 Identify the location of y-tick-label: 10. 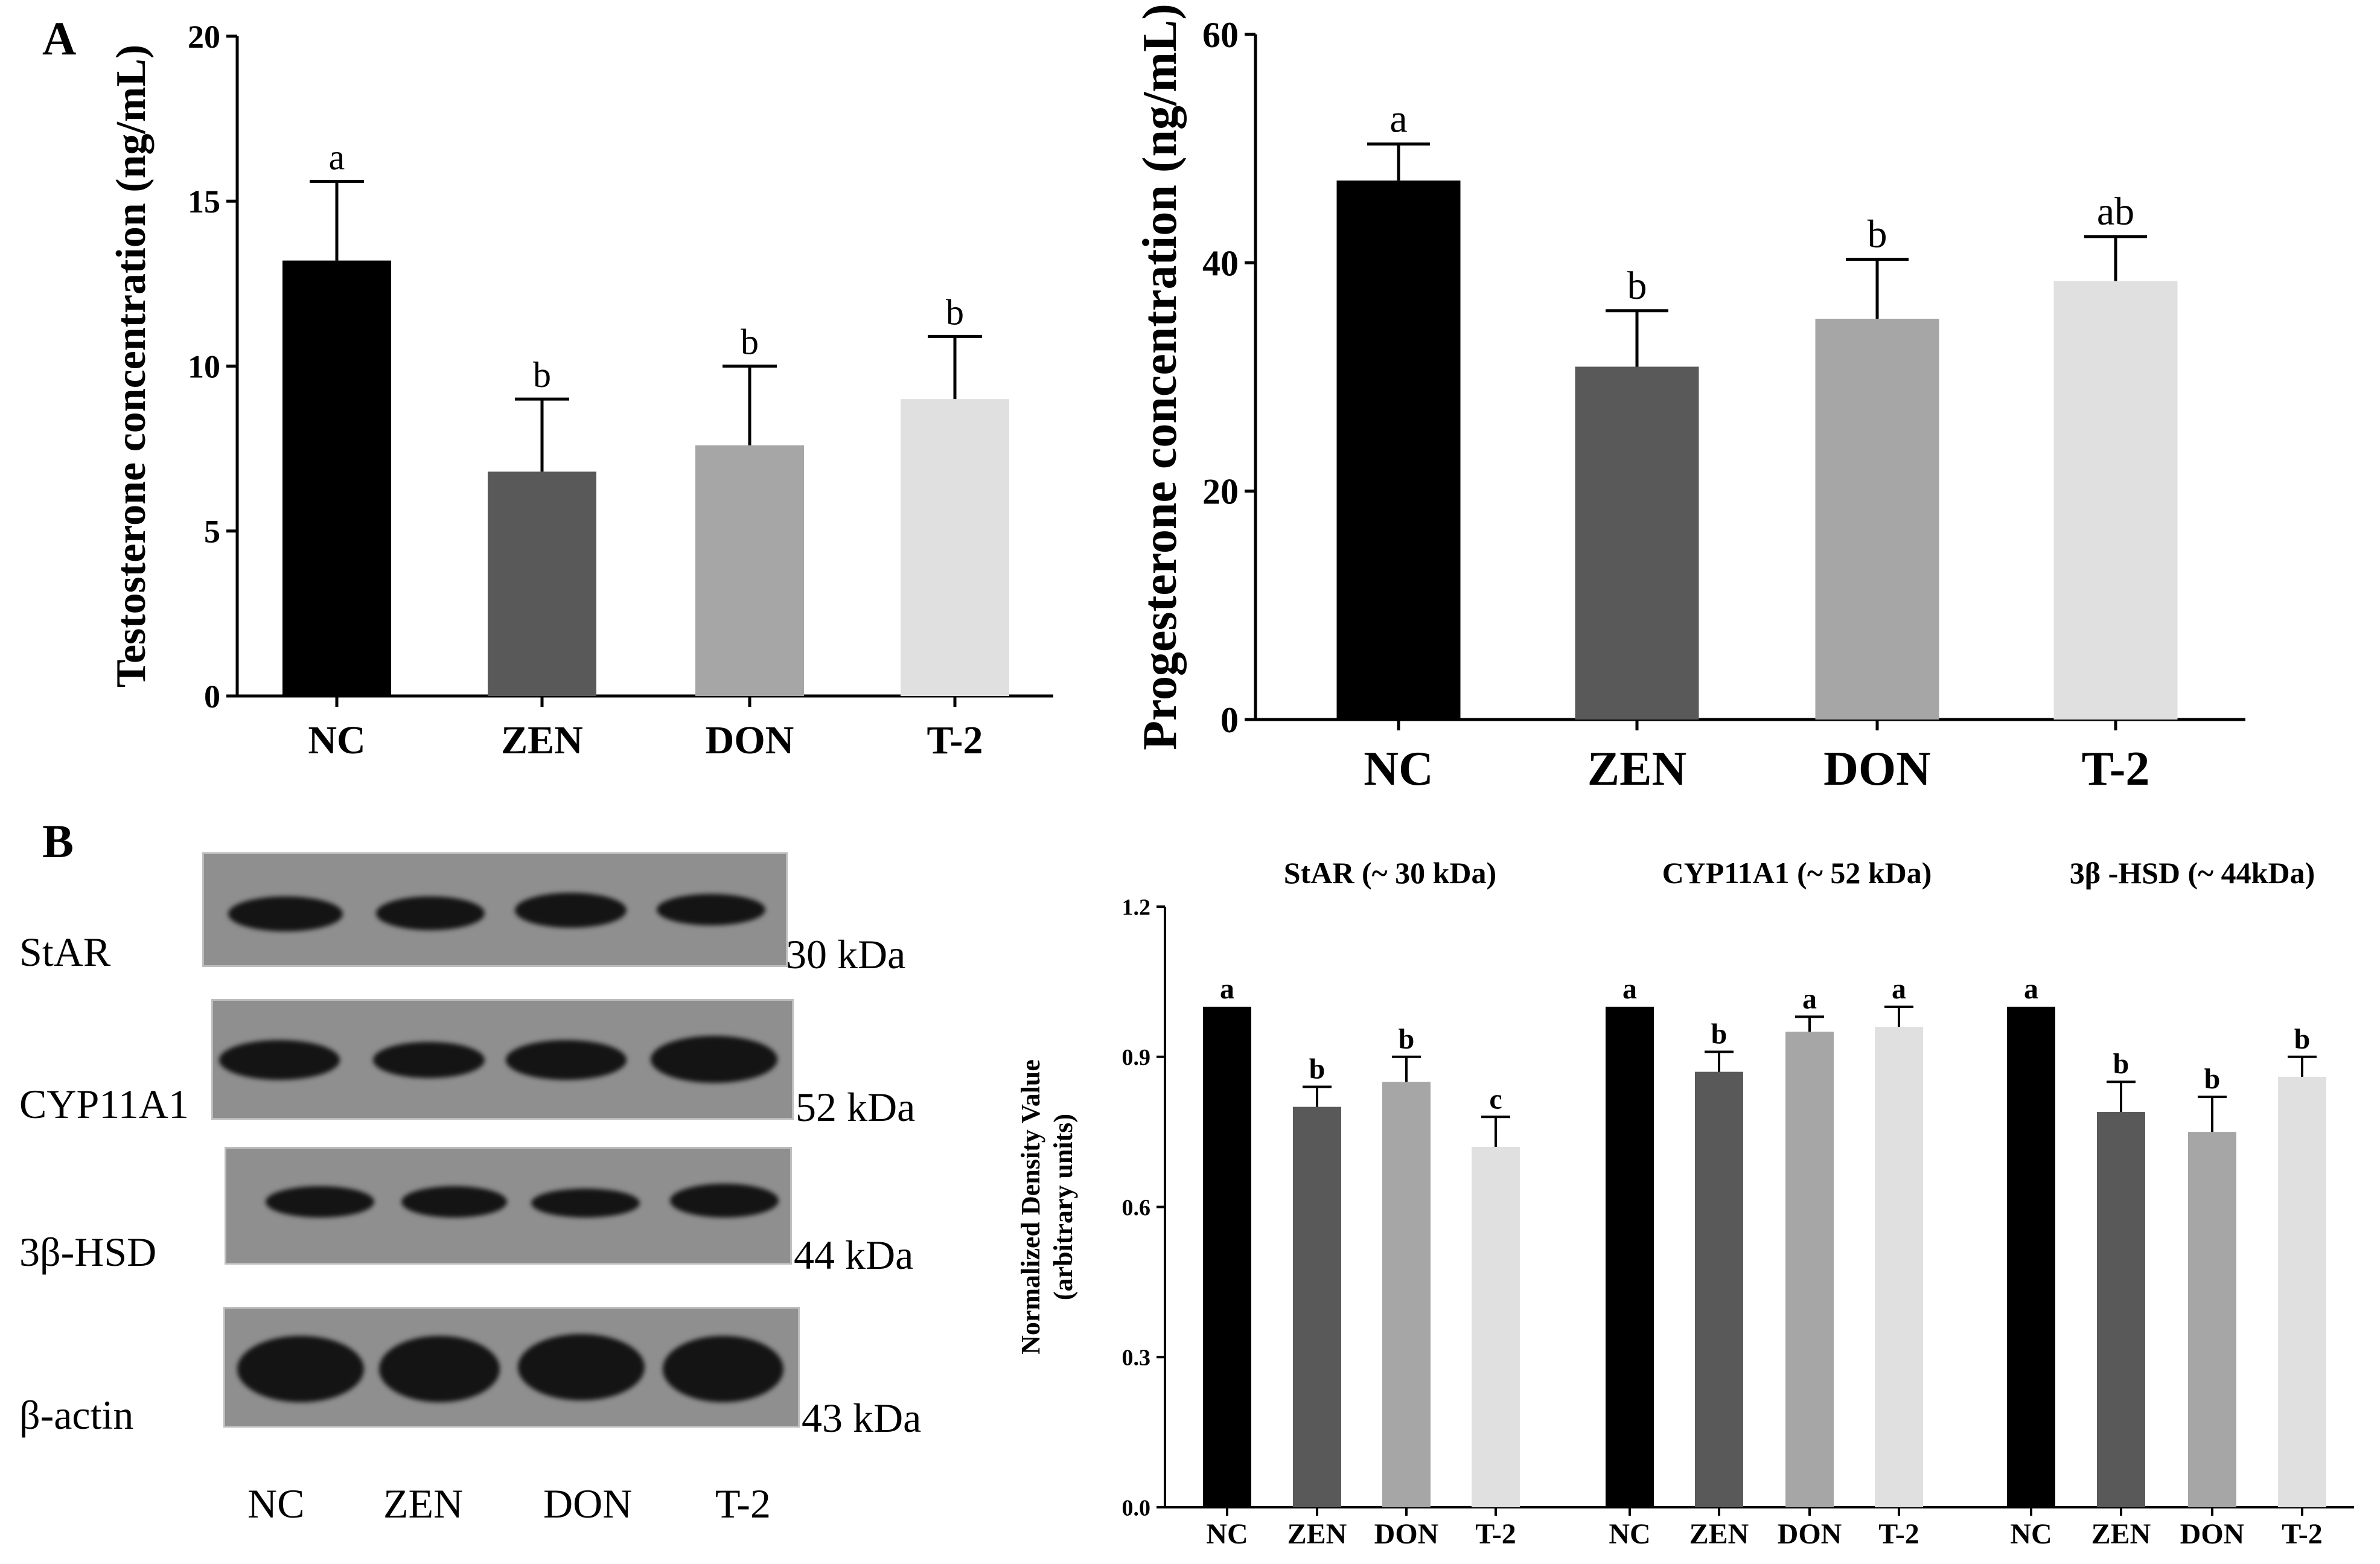
(204, 366).